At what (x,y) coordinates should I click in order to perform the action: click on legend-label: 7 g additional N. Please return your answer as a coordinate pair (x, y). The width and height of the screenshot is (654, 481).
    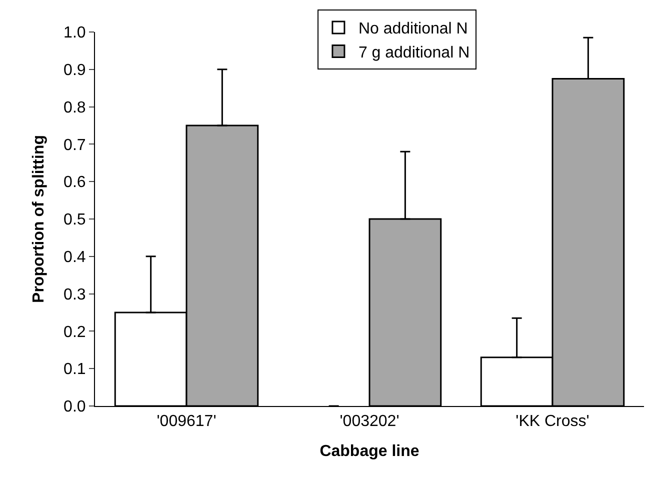
    Looking at the image, I should click on (414, 53).